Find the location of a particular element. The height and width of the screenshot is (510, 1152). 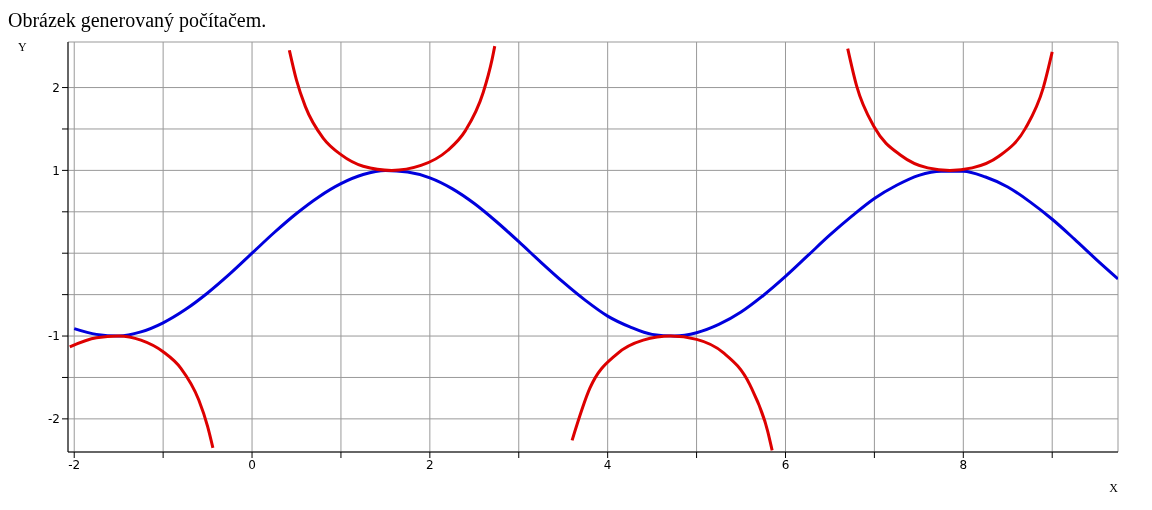

y-tick-label: 1 is located at coordinates (56, 170).